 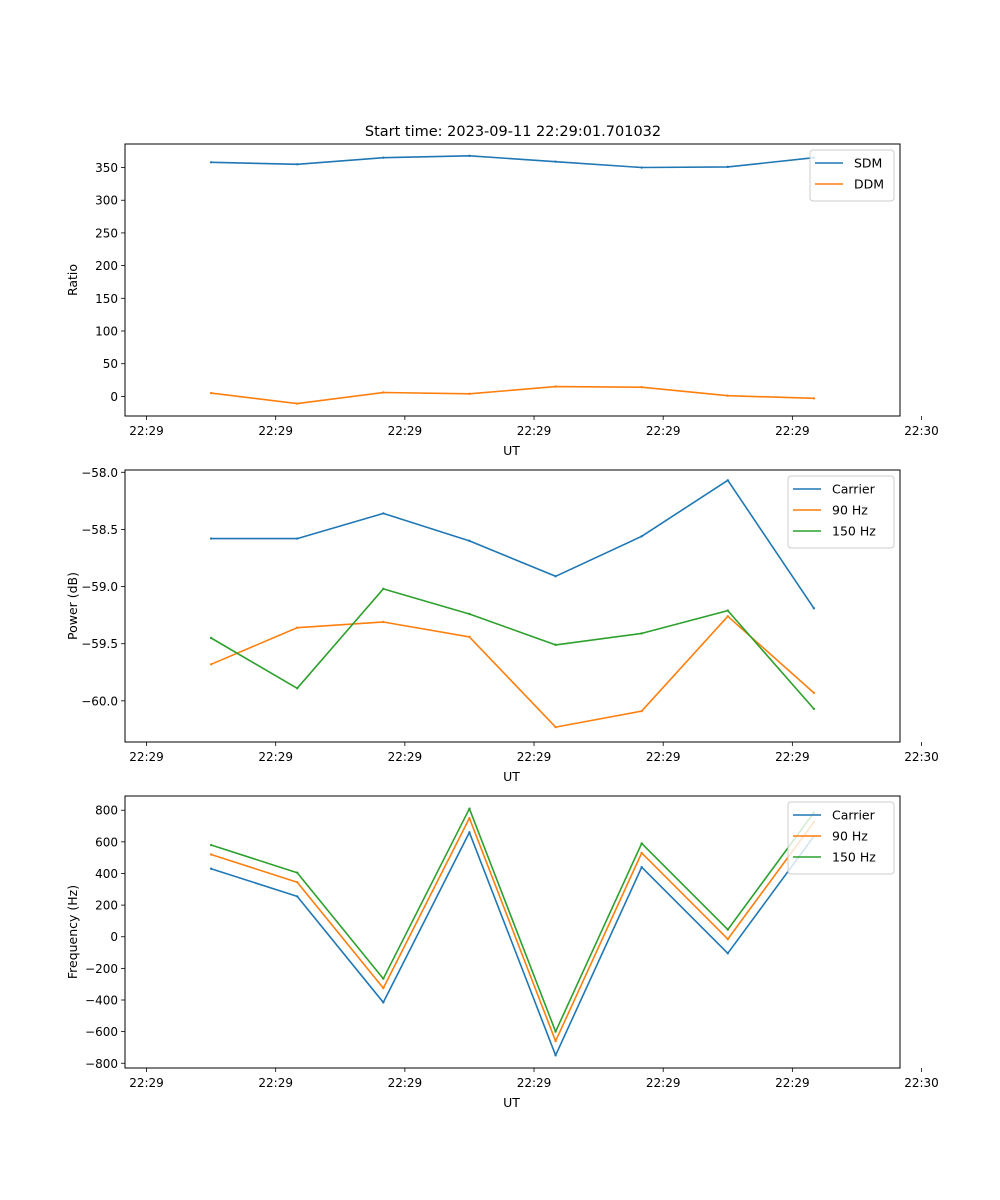 What do you see at coordinates (512, 671) in the screenshot?
I see `power-series-line-90-hz` at bounding box center [512, 671].